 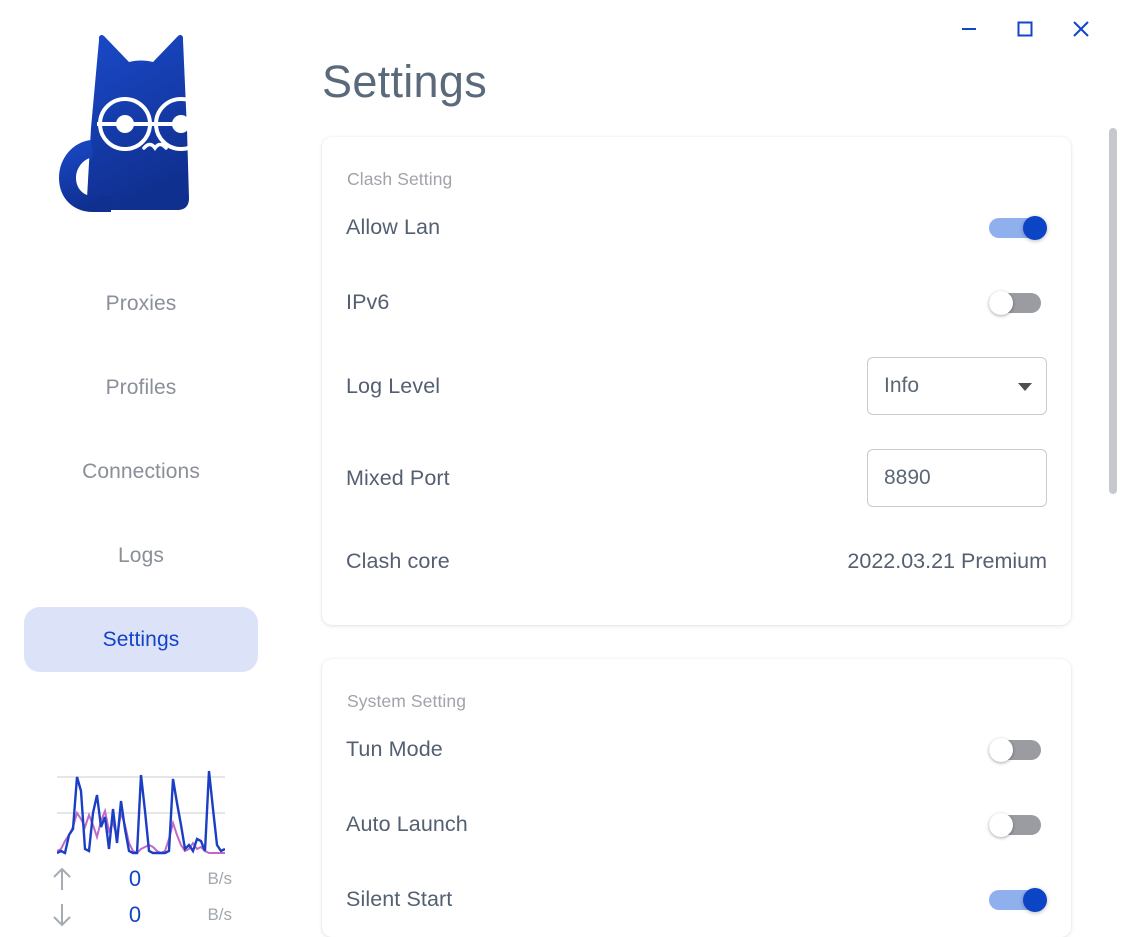 I want to click on clash-core-label: Clash core, so click(x=398, y=561).